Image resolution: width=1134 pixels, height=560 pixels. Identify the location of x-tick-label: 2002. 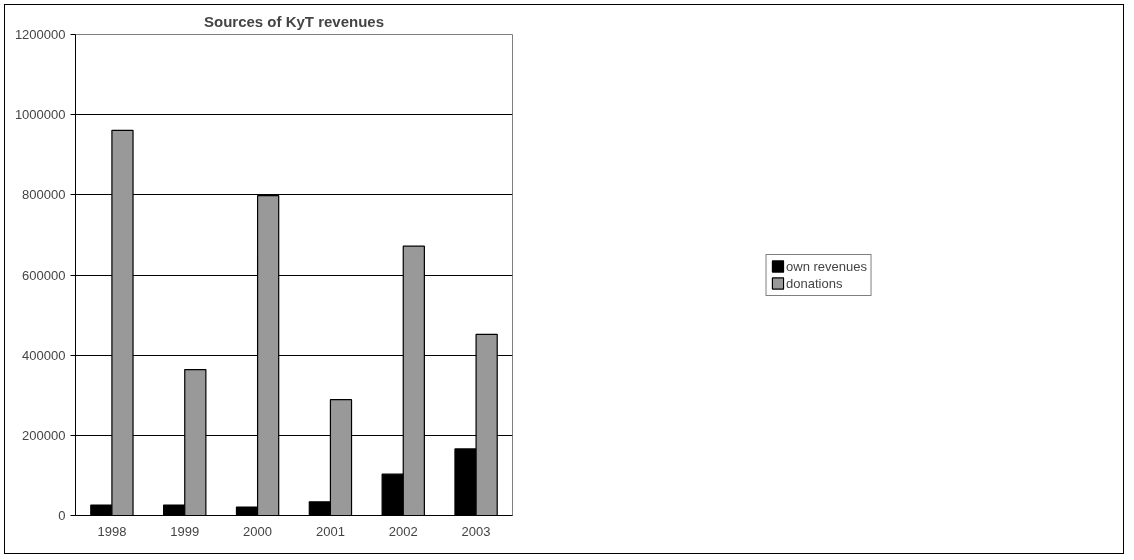
(403, 531).